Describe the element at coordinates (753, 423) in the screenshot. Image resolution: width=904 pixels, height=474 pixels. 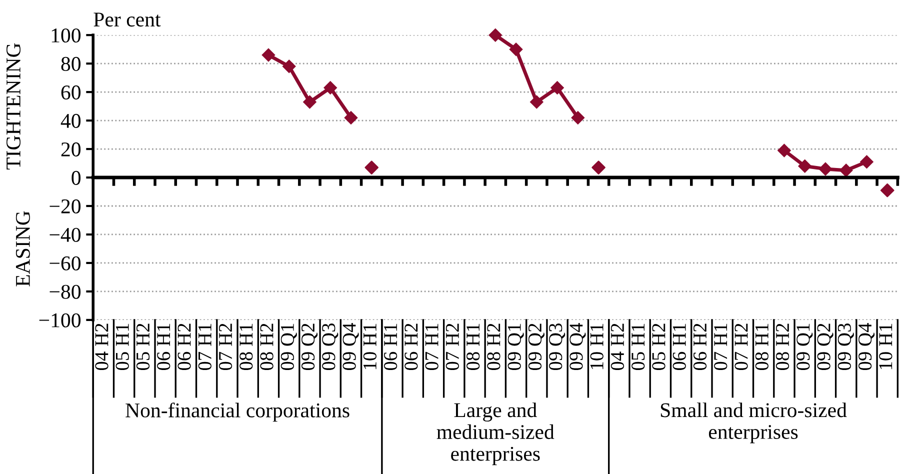
I see `text: Small and micro-sized enterprises` at that location.